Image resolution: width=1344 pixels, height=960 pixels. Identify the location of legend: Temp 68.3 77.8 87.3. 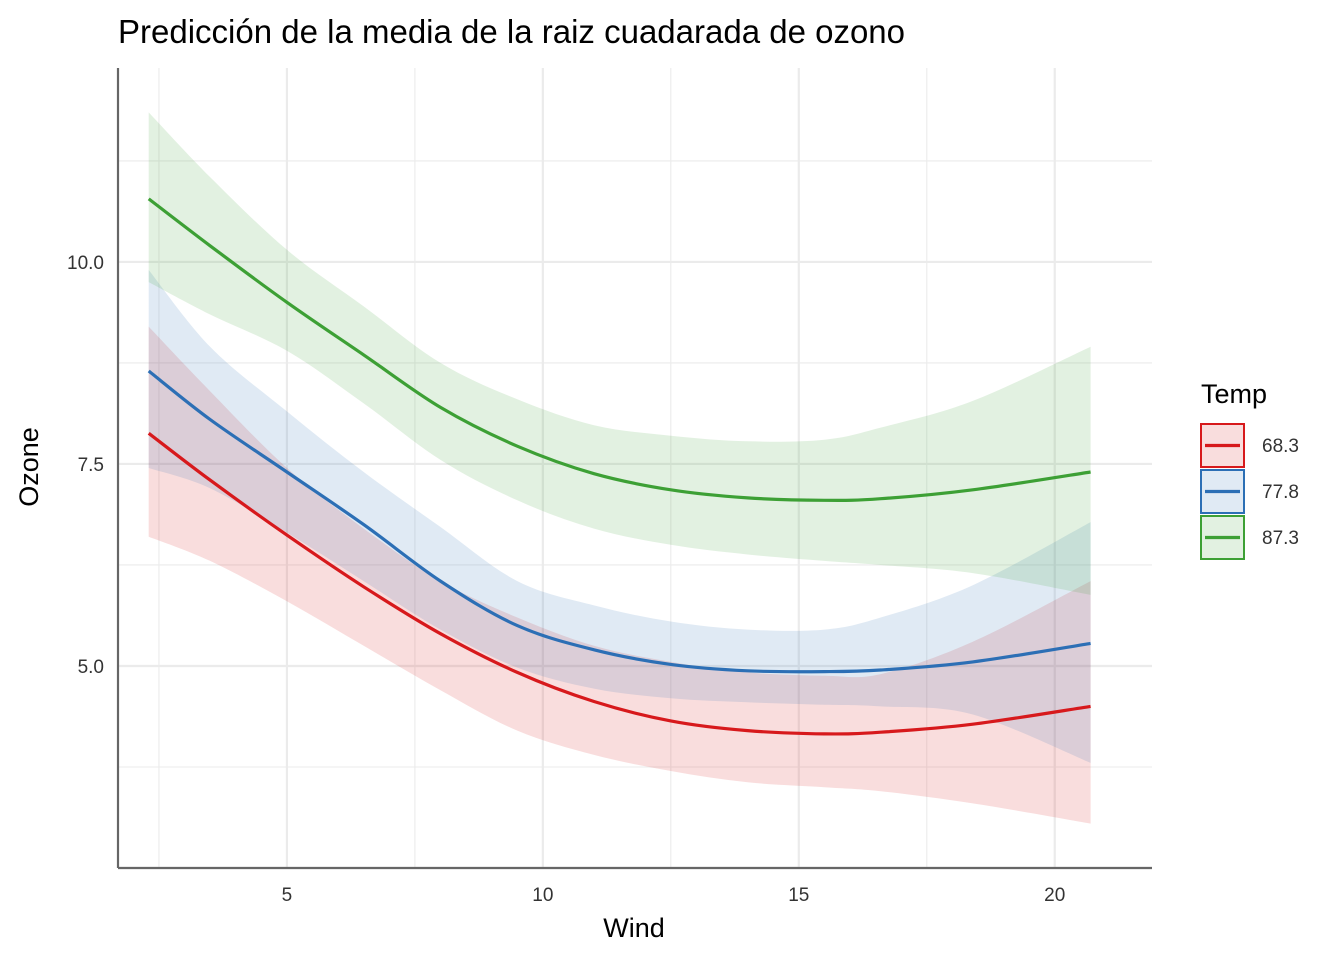
(1249, 469).